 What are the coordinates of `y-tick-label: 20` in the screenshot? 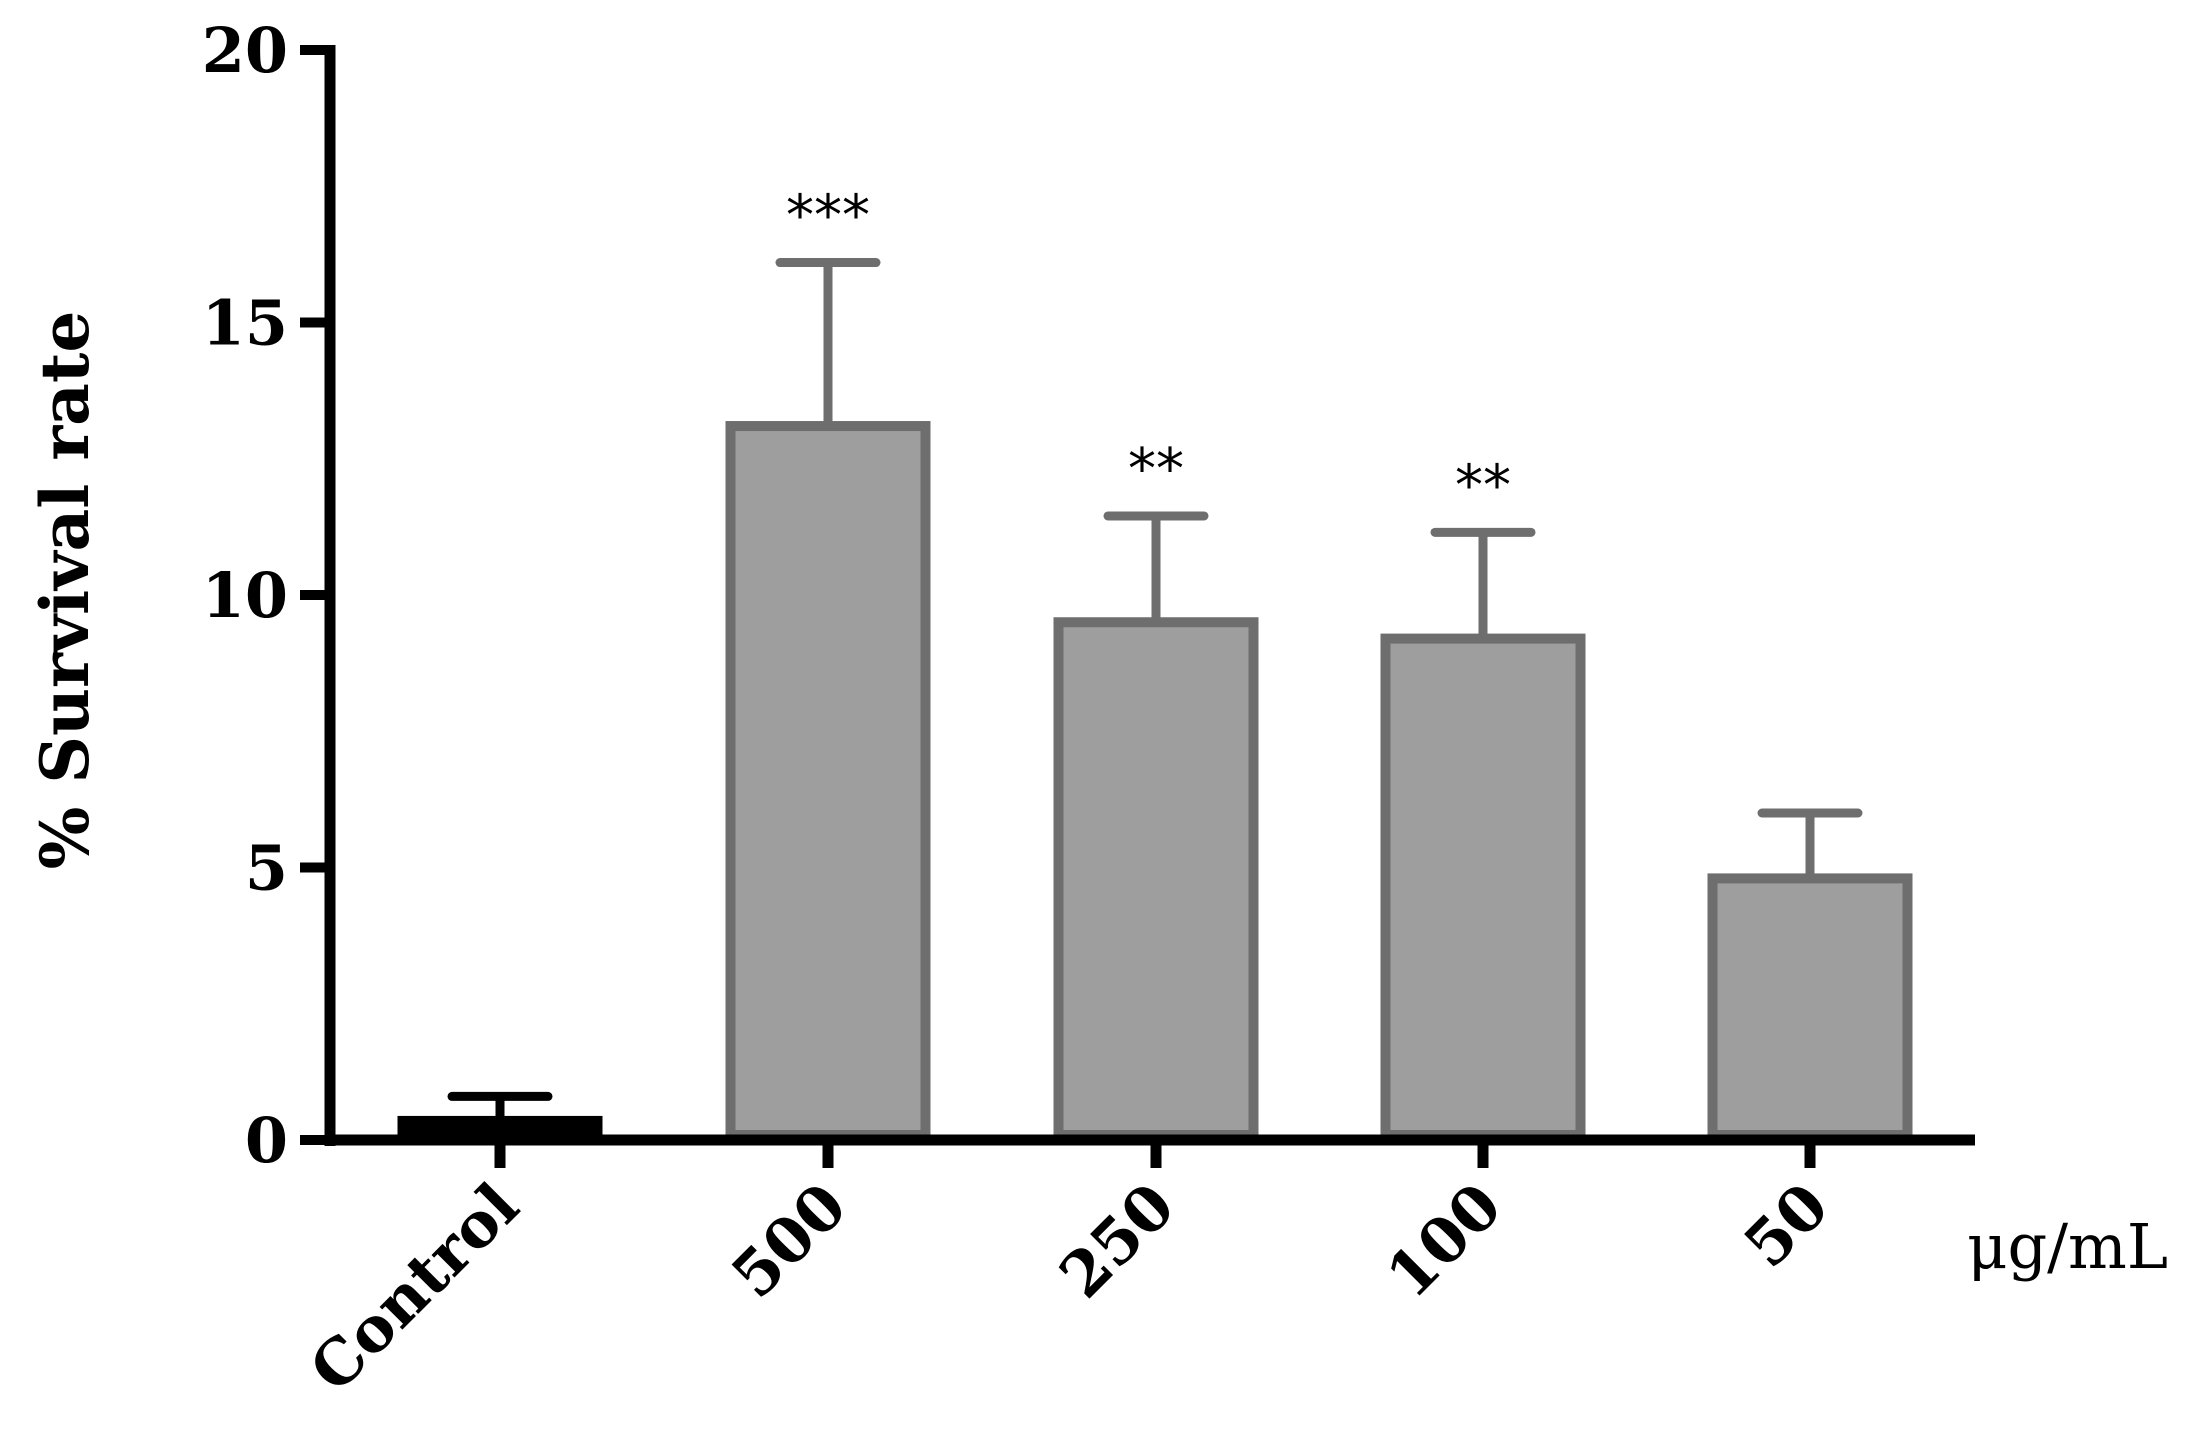 It's located at (245, 50).